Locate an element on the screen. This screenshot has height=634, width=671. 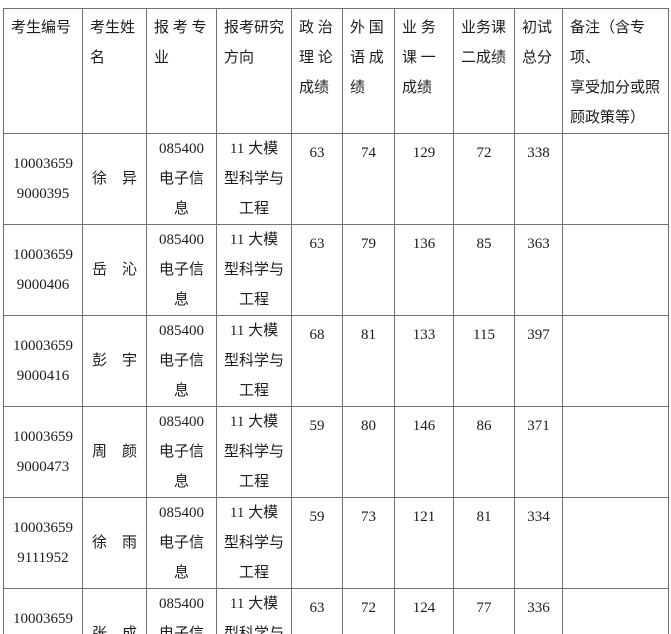
cell-total-score: 371 is located at coordinates (538, 452).